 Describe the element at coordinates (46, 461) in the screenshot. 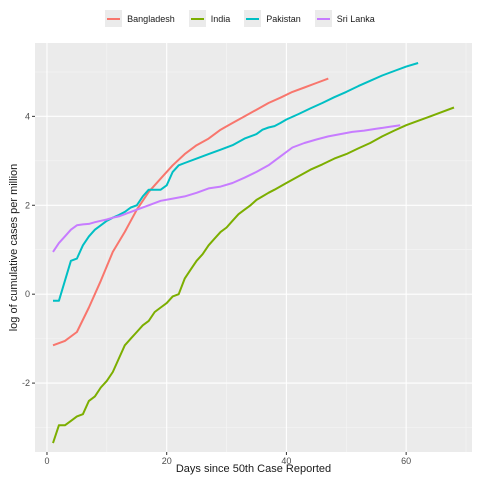

I see `x-tick-label: 0` at that location.